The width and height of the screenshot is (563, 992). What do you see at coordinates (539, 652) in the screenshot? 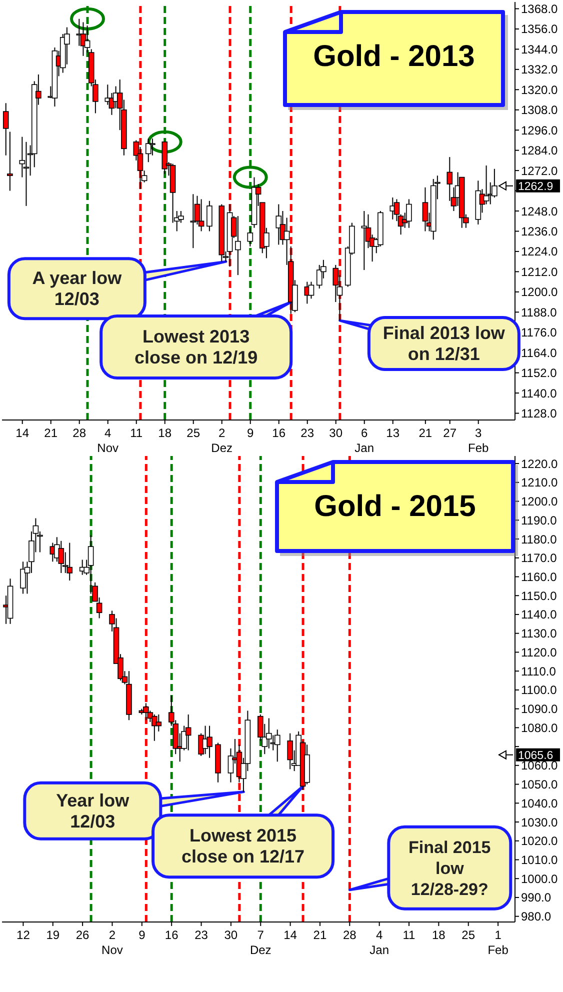
I see `y-tick-label: 1120.0` at bounding box center [539, 652].